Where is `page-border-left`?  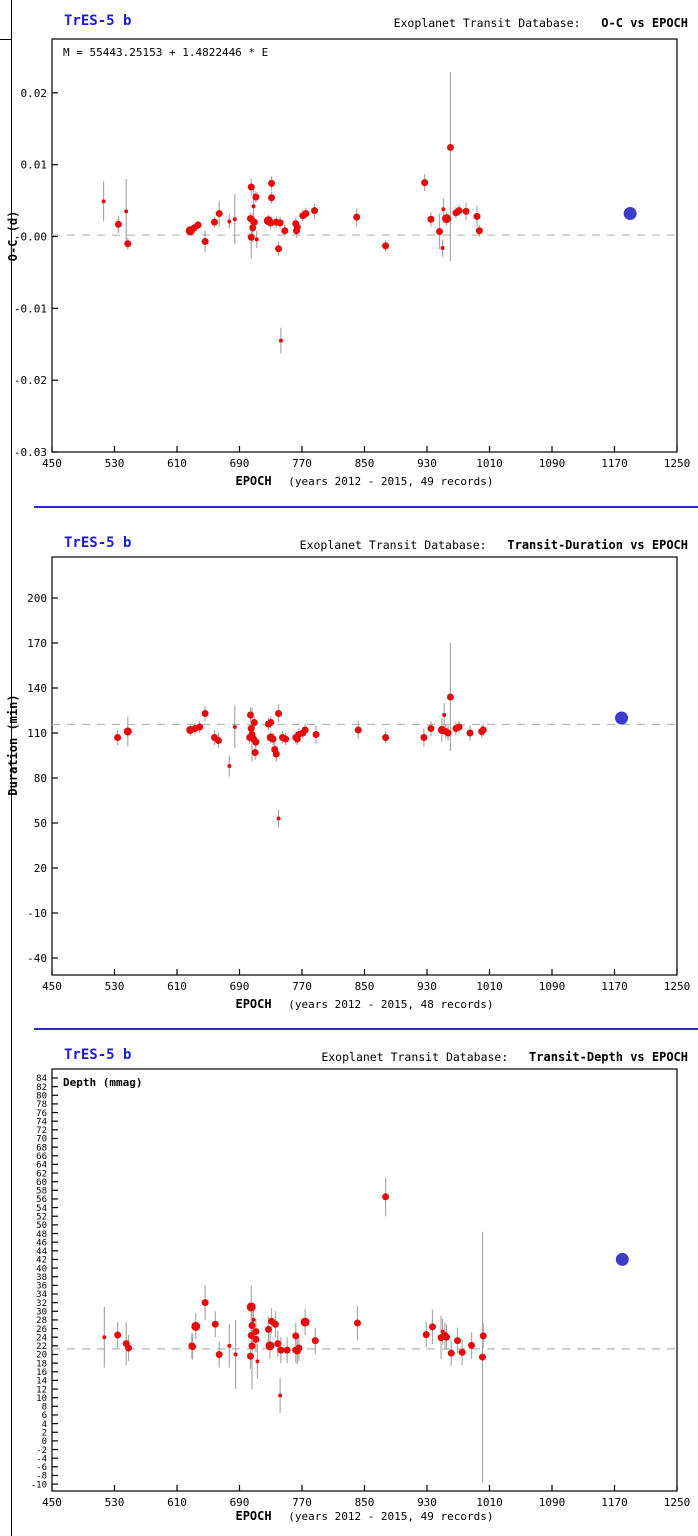
page-border-left is located at coordinates (11, 768).